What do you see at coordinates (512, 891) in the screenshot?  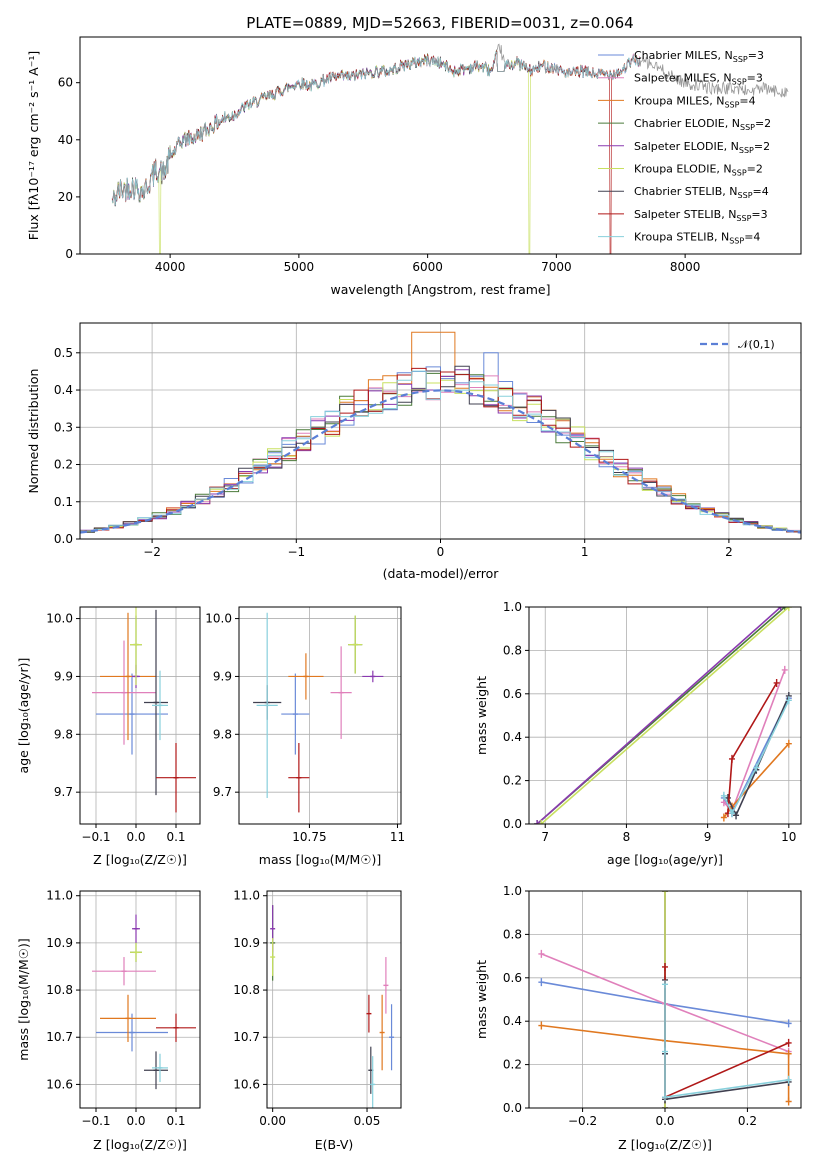 I see `y-tick-label: 1.0` at bounding box center [512, 891].